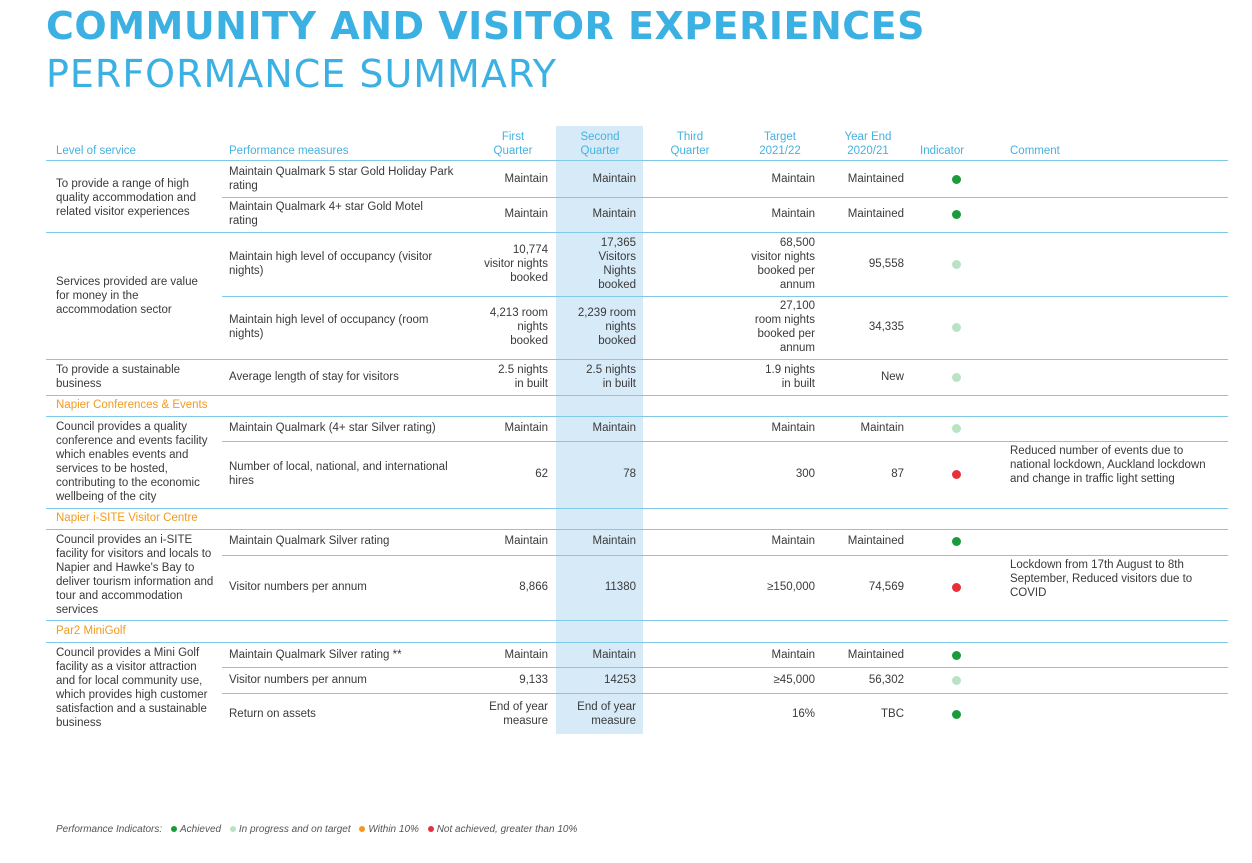 The width and height of the screenshot is (1252, 863). Describe the element at coordinates (606, 714) in the screenshot. I see `second-quarter-cell: End of year measure` at that location.